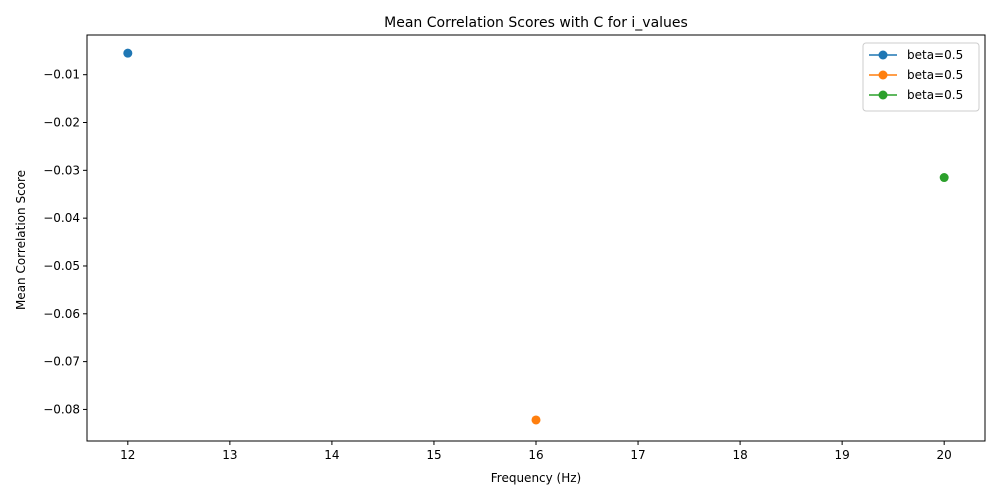 This screenshot has width=1000, height=500. Describe the element at coordinates (331, 455) in the screenshot. I see `x-tick-label: 14` at that location.